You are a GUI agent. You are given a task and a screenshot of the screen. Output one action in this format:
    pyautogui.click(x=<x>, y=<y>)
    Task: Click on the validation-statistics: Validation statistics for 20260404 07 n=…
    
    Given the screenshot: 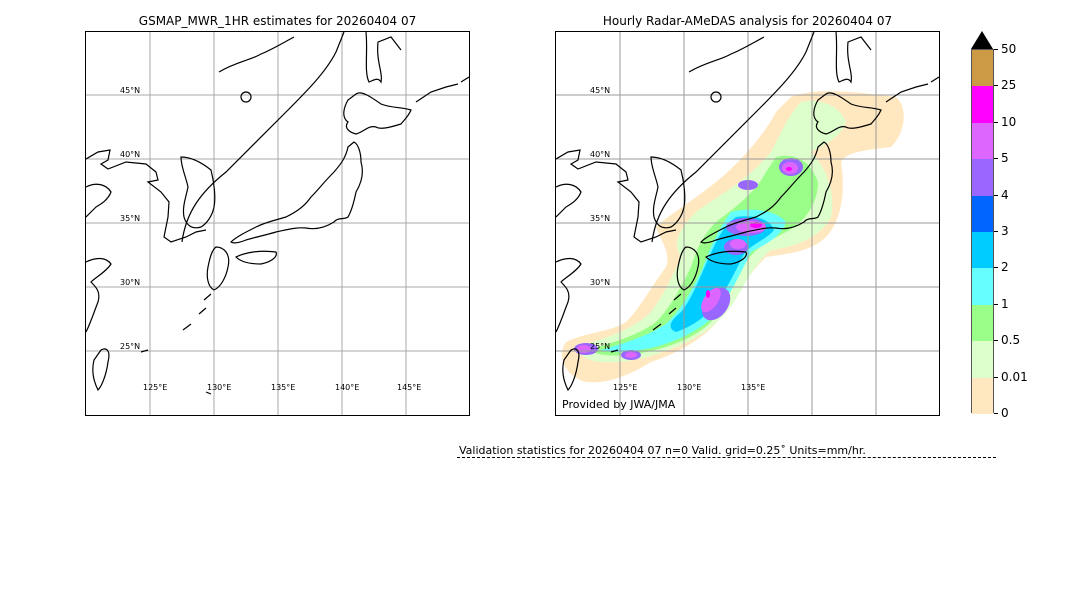 What is the action you would take?
    pyautogui.click(x=662, y=450)
    